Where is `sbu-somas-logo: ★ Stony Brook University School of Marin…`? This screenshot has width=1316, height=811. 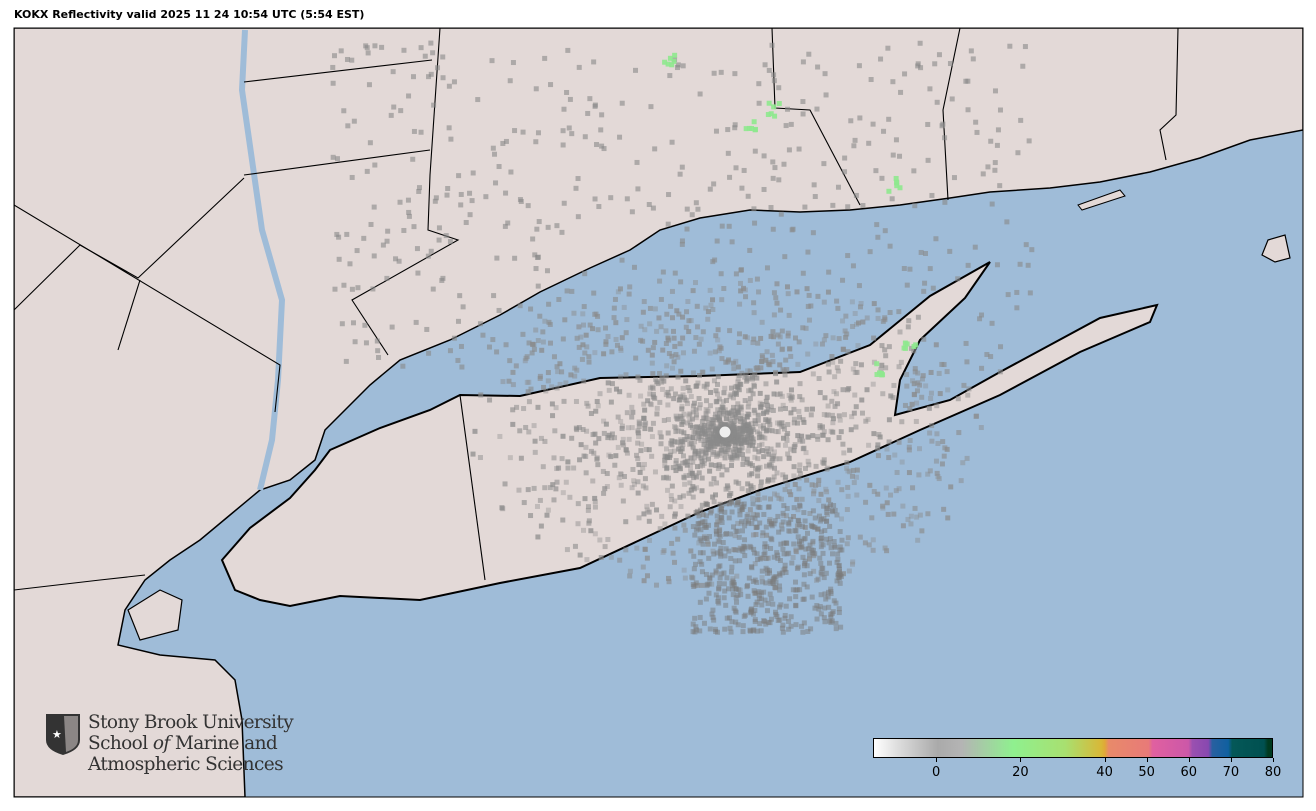 sbu-somas-logo: ★ Stony Brook University School of Marin… is located at coordinates (169, 743).